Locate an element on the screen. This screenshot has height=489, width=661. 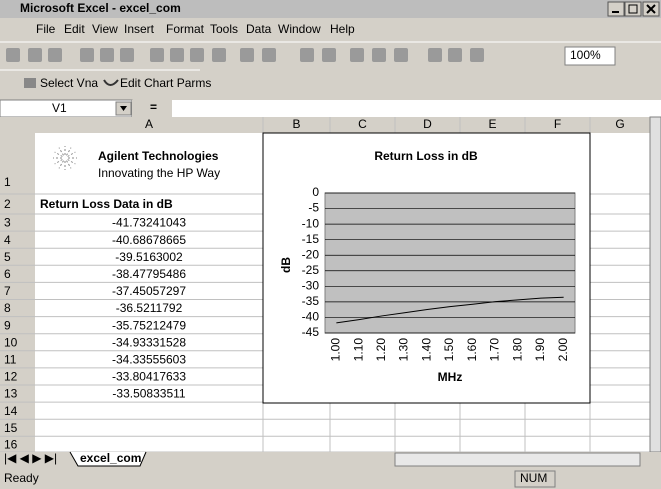
sheet-tabs: |◀ ◀ ▶ ▶| excel_com is located at coordinates (330, 459).